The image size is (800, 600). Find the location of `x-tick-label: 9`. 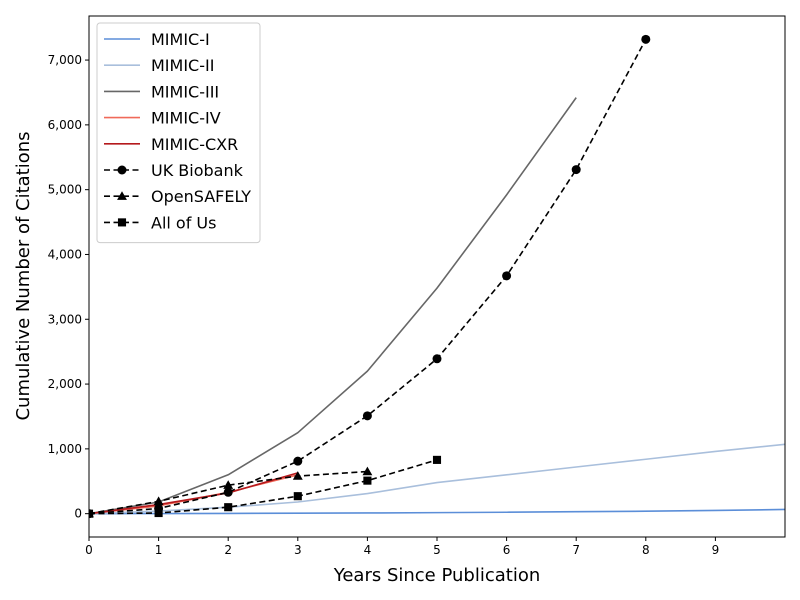

x-tick-label: 9 is located at coordinates (716, 550).